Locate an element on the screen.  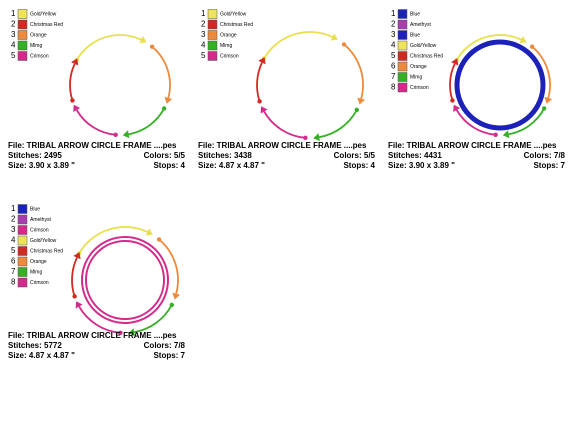
color-number: 8 is located at coordinates (13, 282).